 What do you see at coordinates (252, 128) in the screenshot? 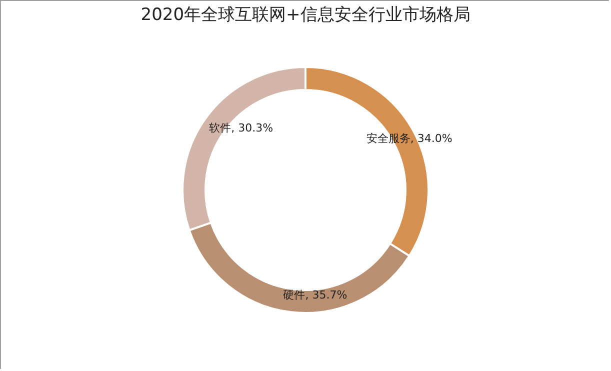
I see `data-label: , 30.3%` at bounding box center [252, 128].